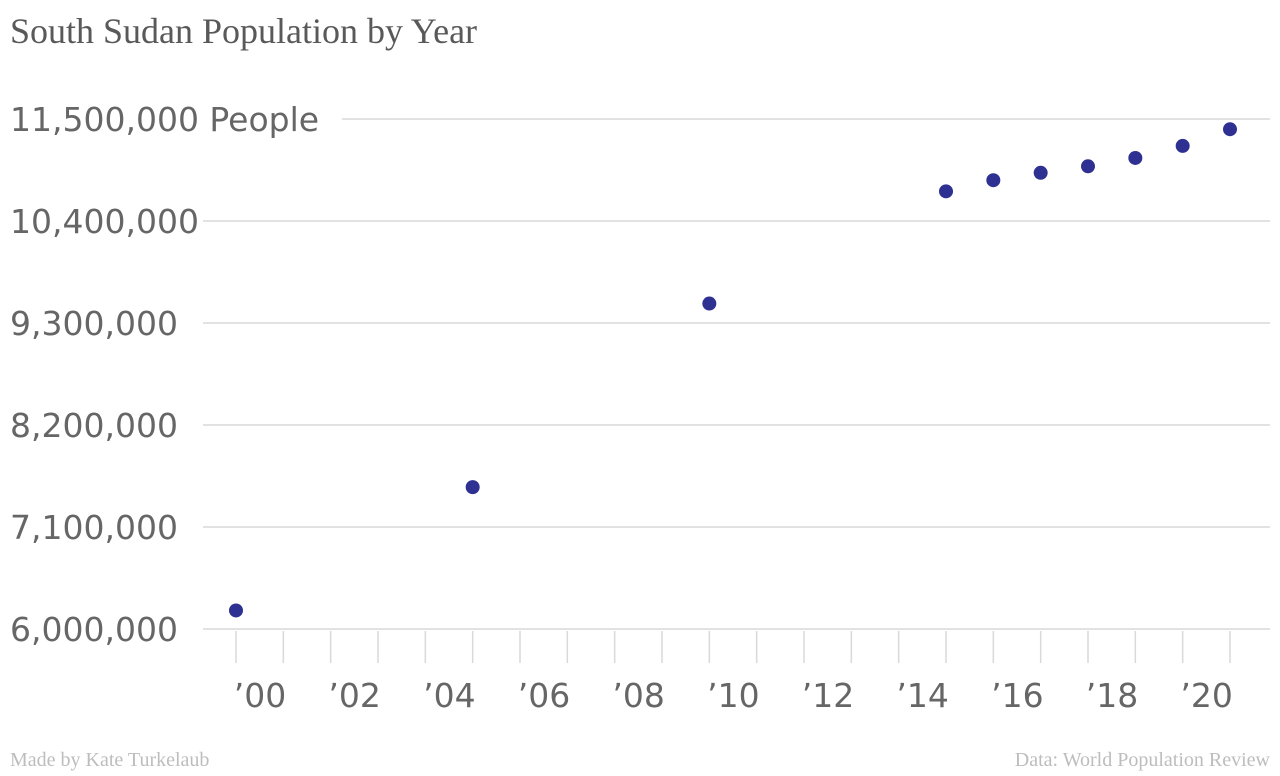 The height and width of the screenshot is (776, 1280). Describe the element at coordinates (94, 629) in the screenshot. I see `y-tick-label: 6,000,000` at that location.